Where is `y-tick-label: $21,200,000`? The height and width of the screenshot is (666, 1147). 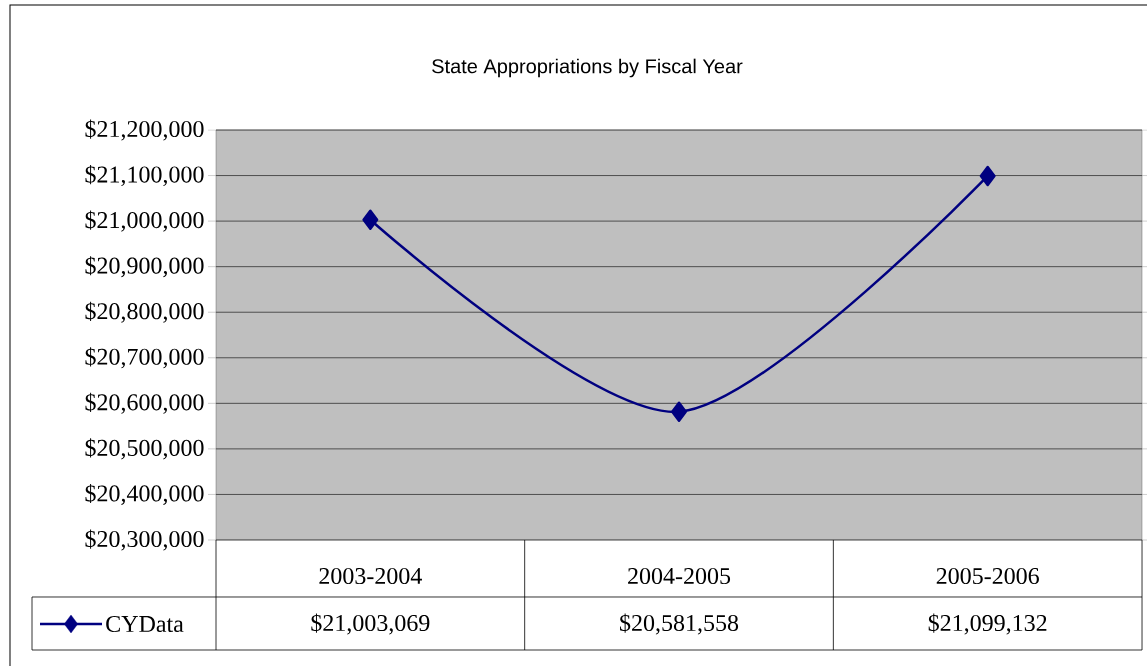 y-tick-label: $21,200,000 is located at coordinates (144, 130).